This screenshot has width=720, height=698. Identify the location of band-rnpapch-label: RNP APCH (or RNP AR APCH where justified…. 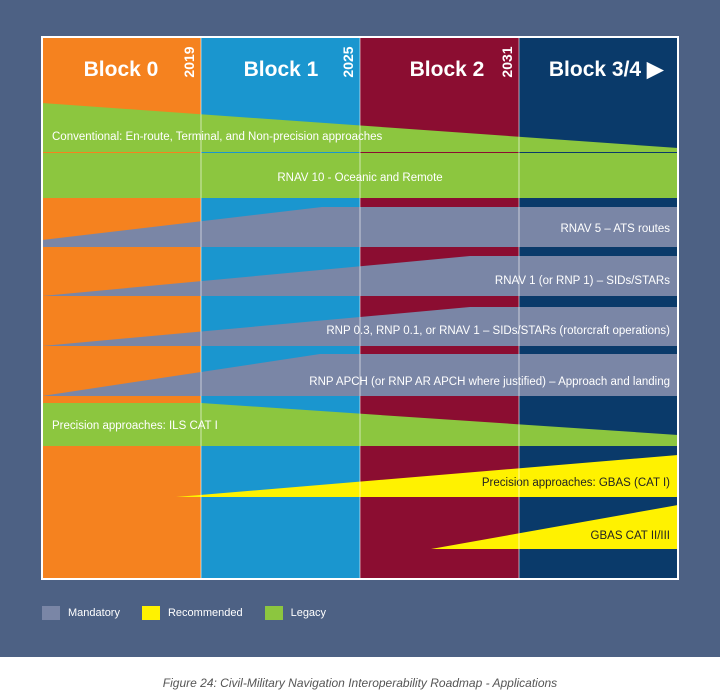
(489, 382).